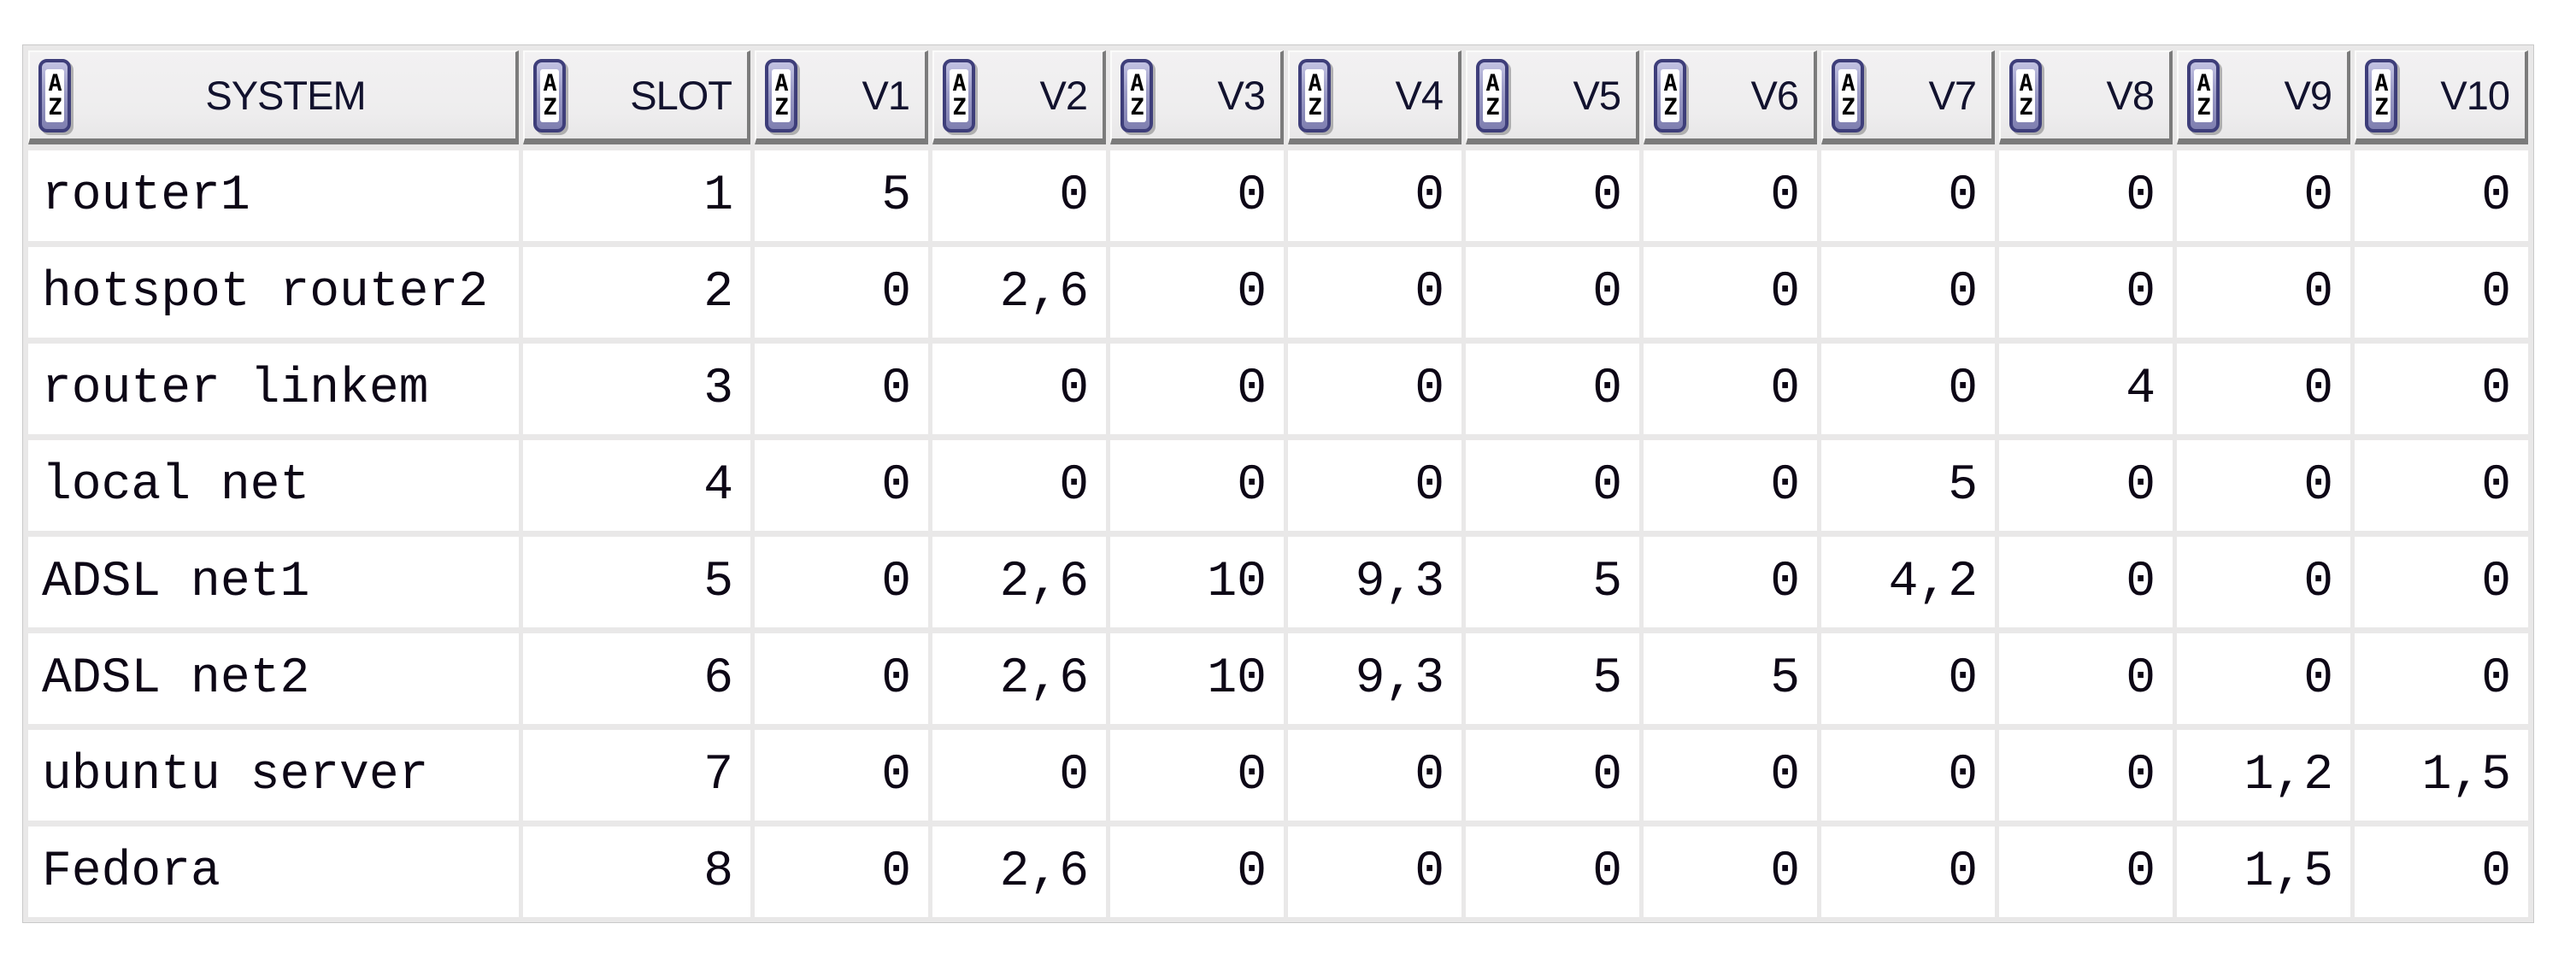  I want to click on cell-value: 2, so click(636, 292).